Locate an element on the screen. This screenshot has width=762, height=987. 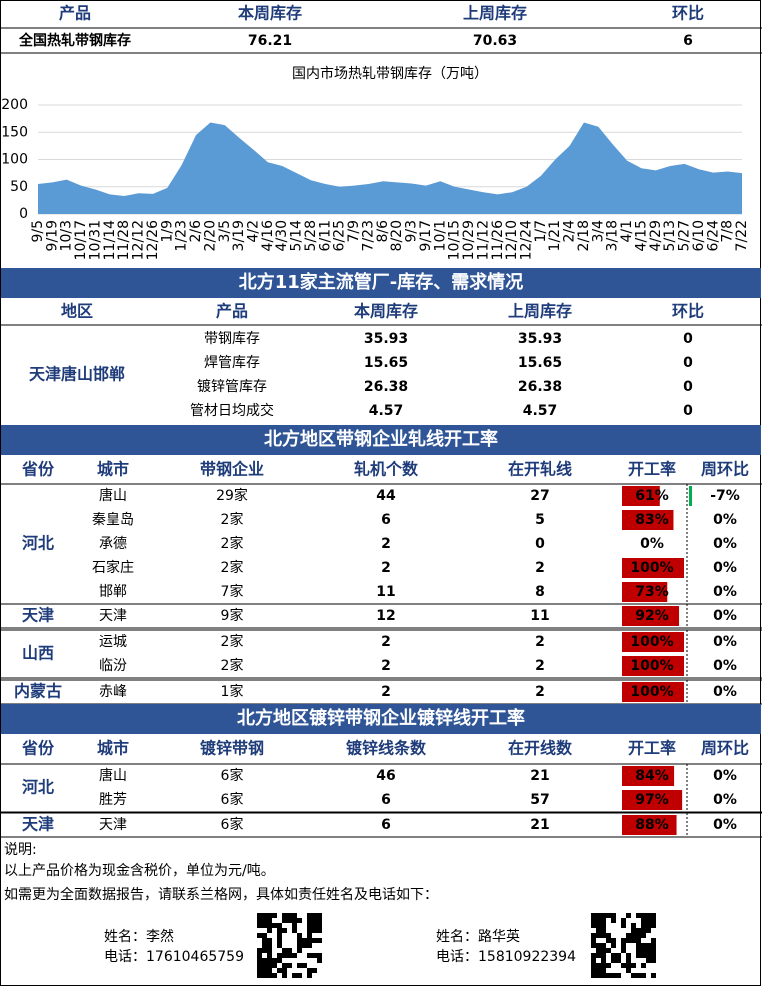
cell-text: 天津 is located at coordinates (38, 615).